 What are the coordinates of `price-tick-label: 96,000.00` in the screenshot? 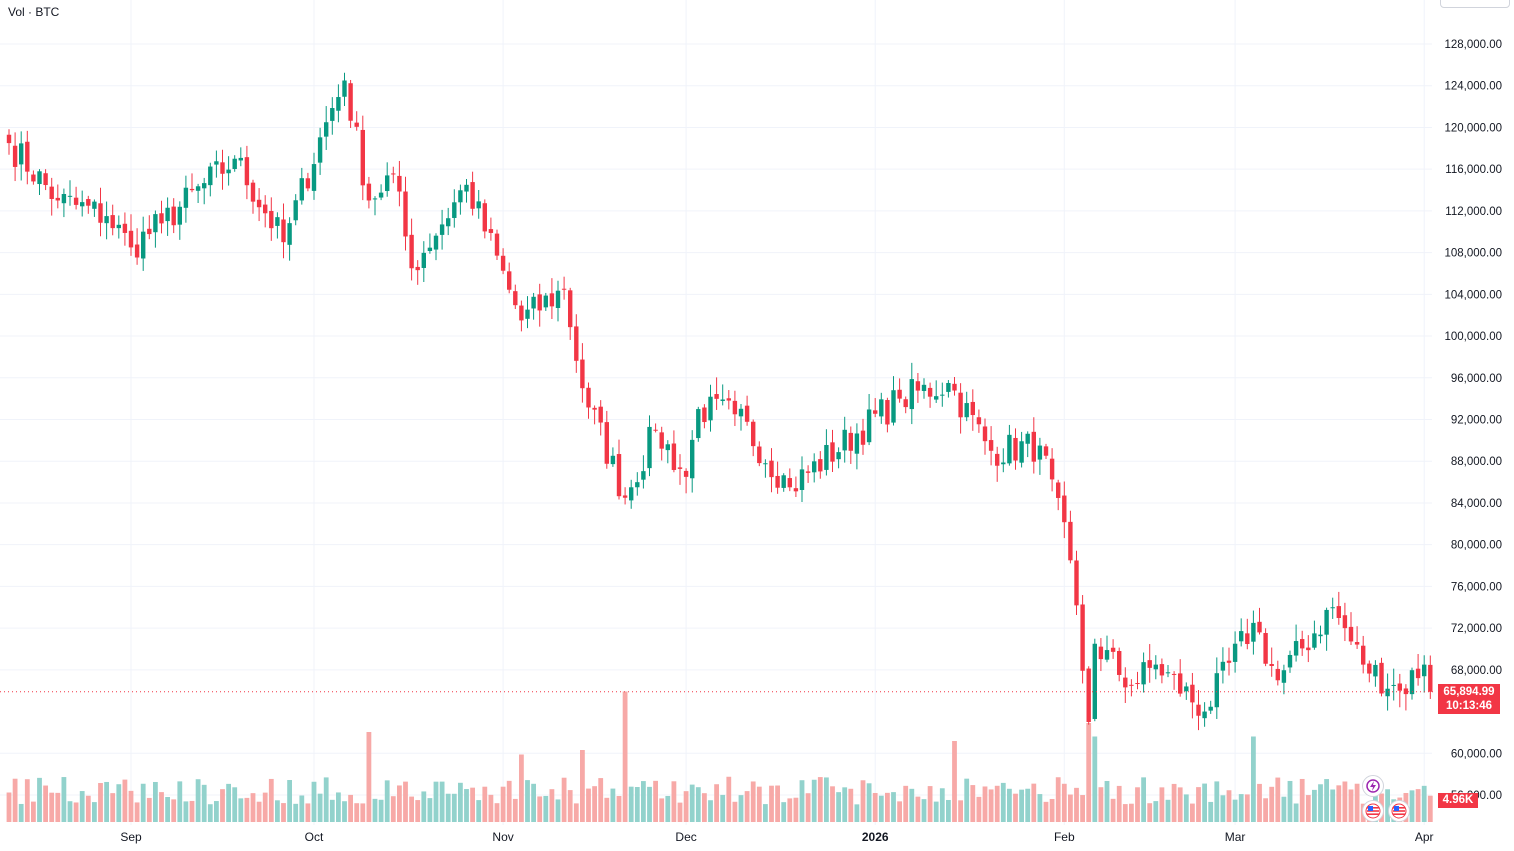 It's located at (1476, 379).